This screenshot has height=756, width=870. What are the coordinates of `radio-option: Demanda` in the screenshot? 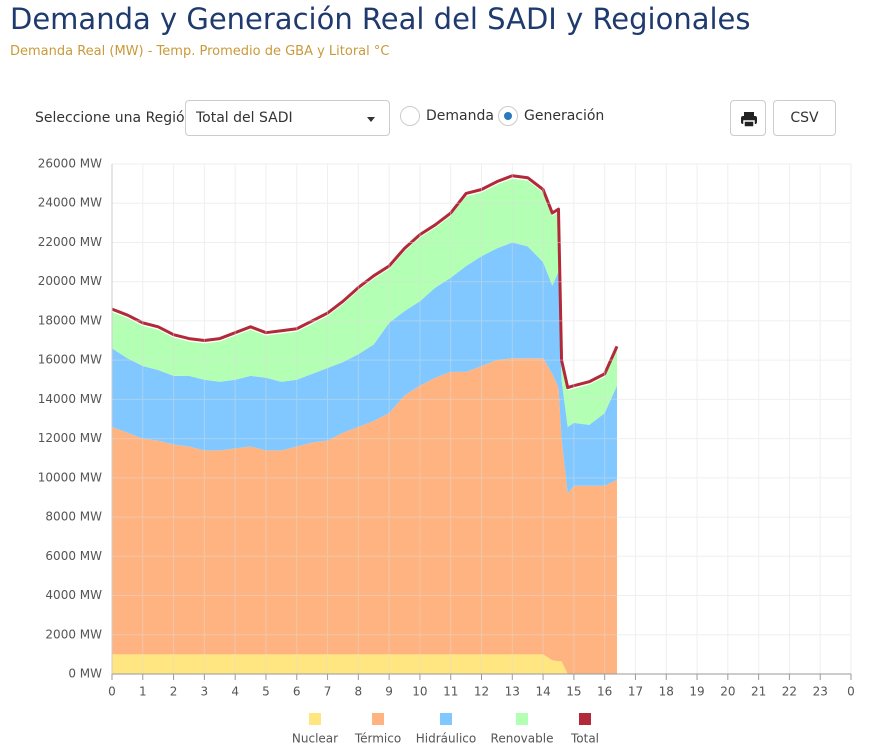 It's located at (447, 116).